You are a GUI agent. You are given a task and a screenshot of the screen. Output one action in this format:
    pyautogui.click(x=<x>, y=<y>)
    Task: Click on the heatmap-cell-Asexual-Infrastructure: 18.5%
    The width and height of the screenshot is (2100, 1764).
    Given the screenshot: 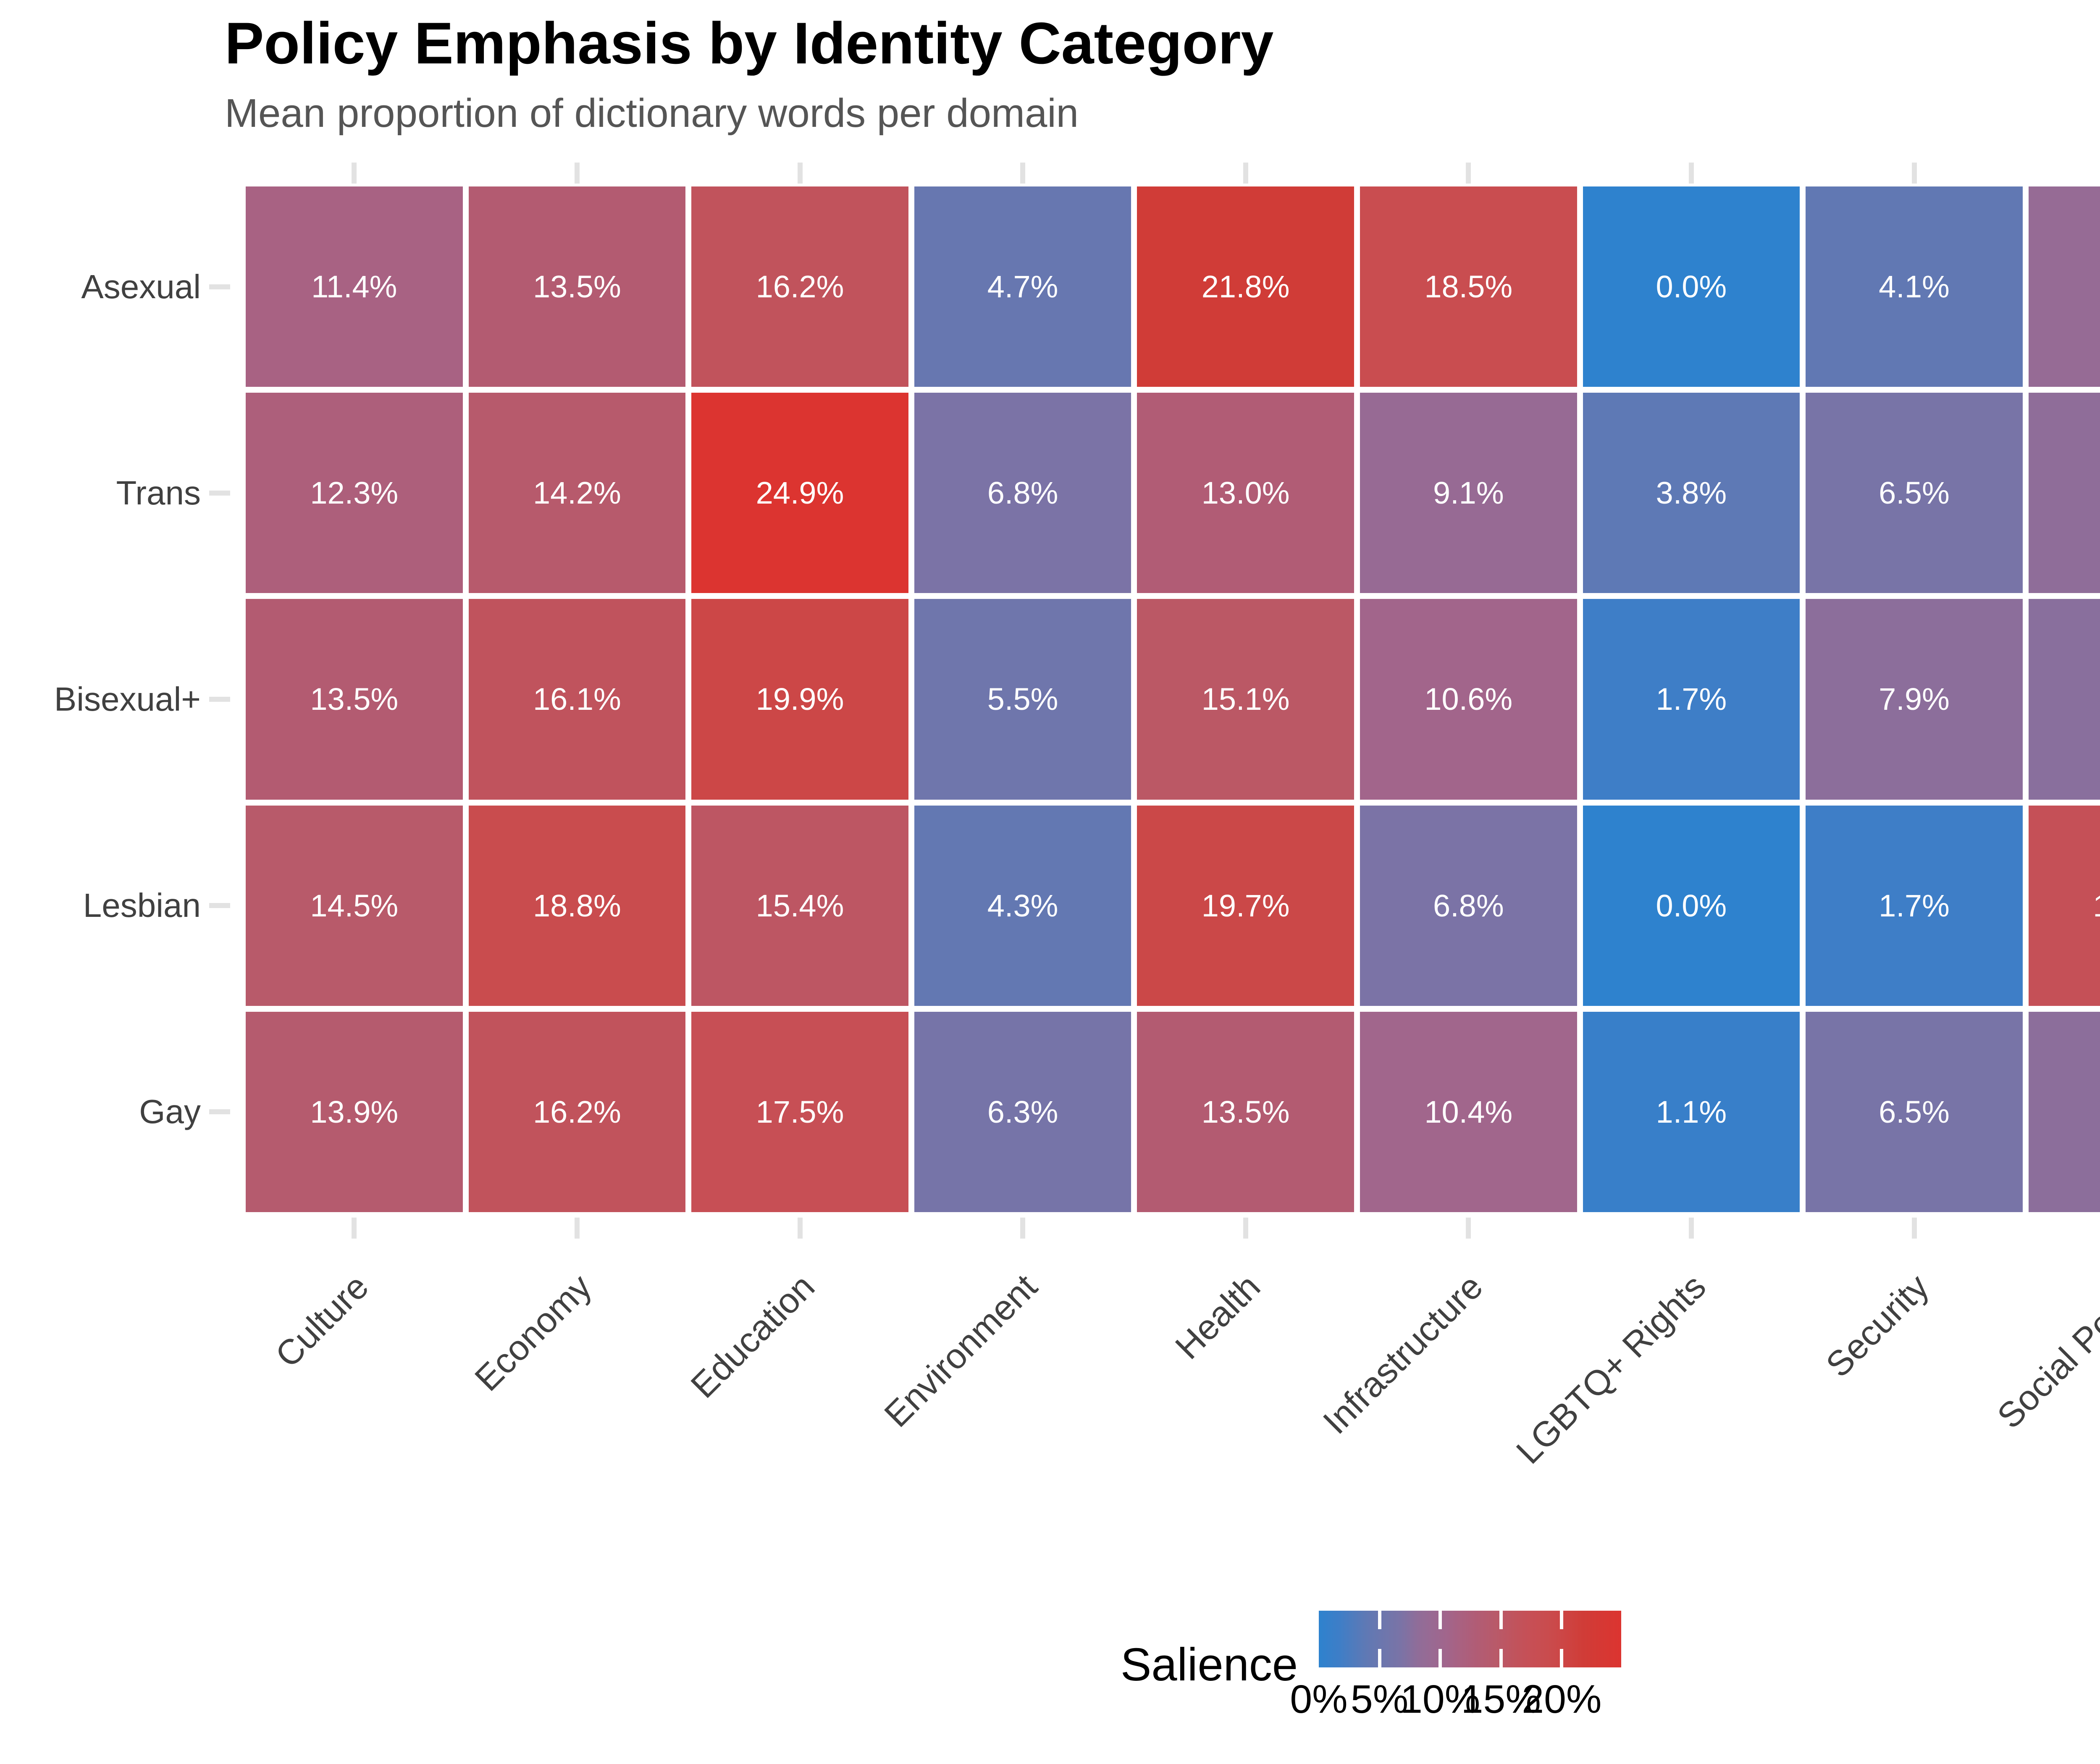 What is the action you would take?
    pyautogui.click(x=1468, y=286)
    